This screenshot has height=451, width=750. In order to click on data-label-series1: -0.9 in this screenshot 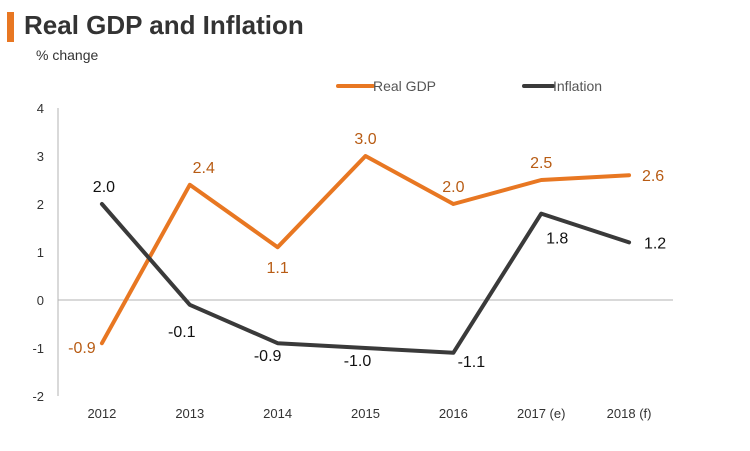, I will do `click(268, 356)`.